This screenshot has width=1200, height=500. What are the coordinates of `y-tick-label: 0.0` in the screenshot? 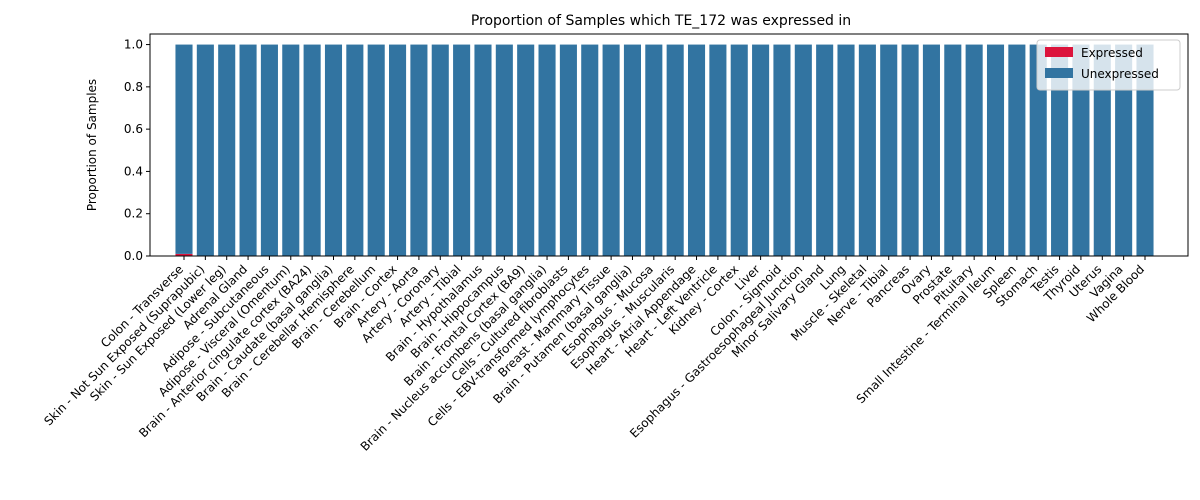 It's located at (133, 256).